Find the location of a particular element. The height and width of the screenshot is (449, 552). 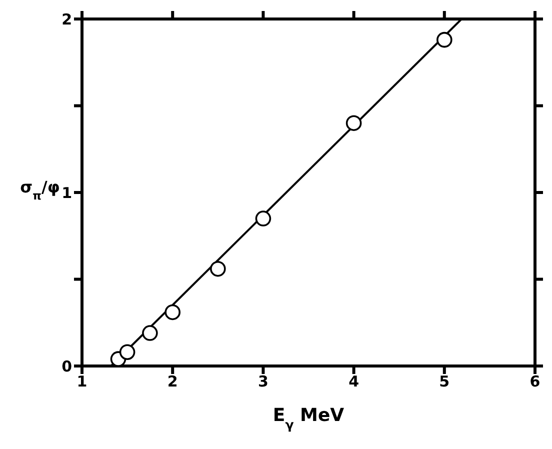

x-tick-label: 4 is located at coordinates (354, 381).